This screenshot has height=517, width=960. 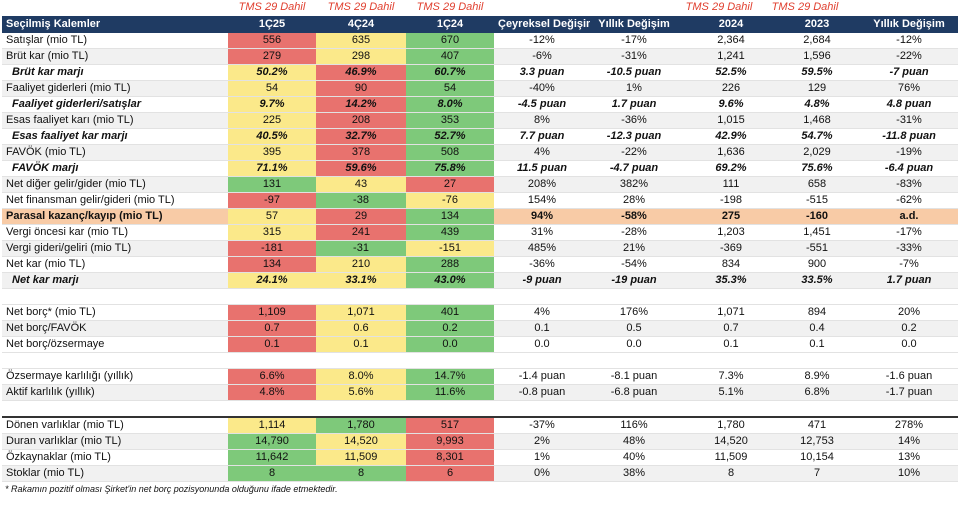 I want to click on value-cell: 11,642, so click(x=272, y=457).